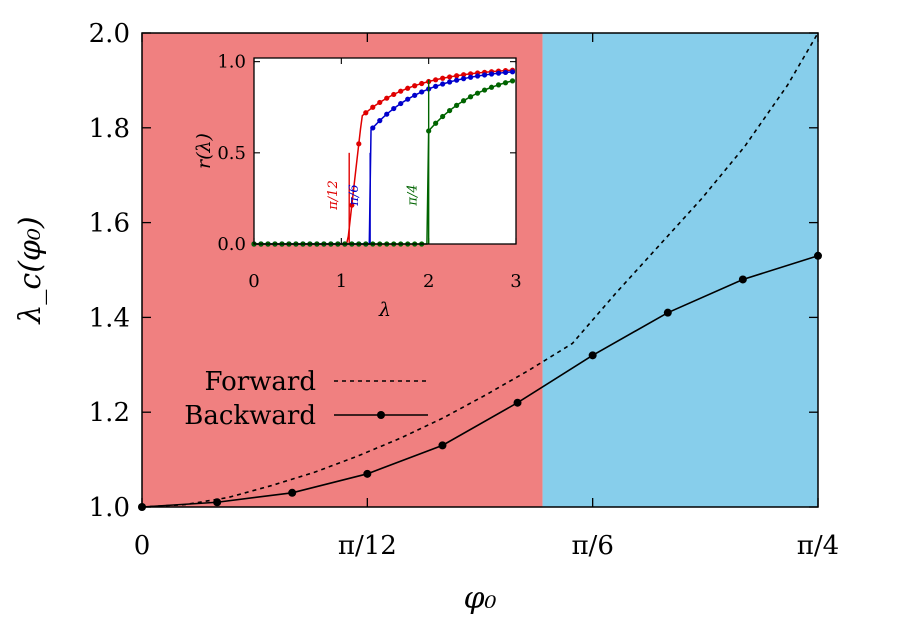 This screenshot has width=902, height=634. Describe the element at coordinates (381, 415) in the screenshot. I see `legend-marker-backward` at that location.